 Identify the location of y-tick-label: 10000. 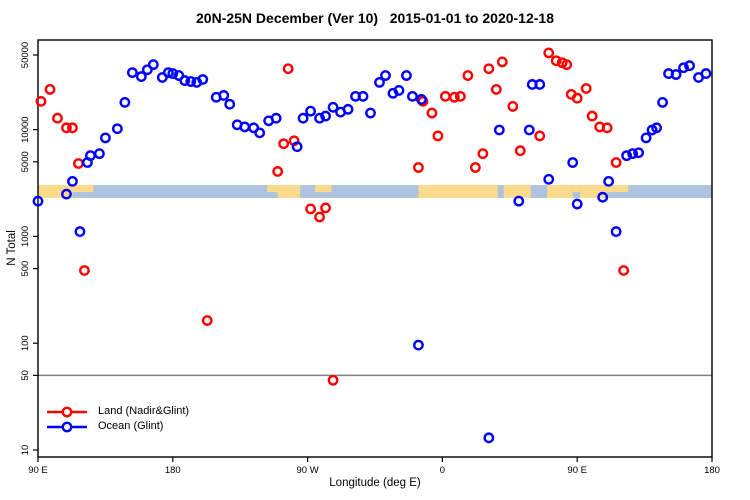
(25, 129).